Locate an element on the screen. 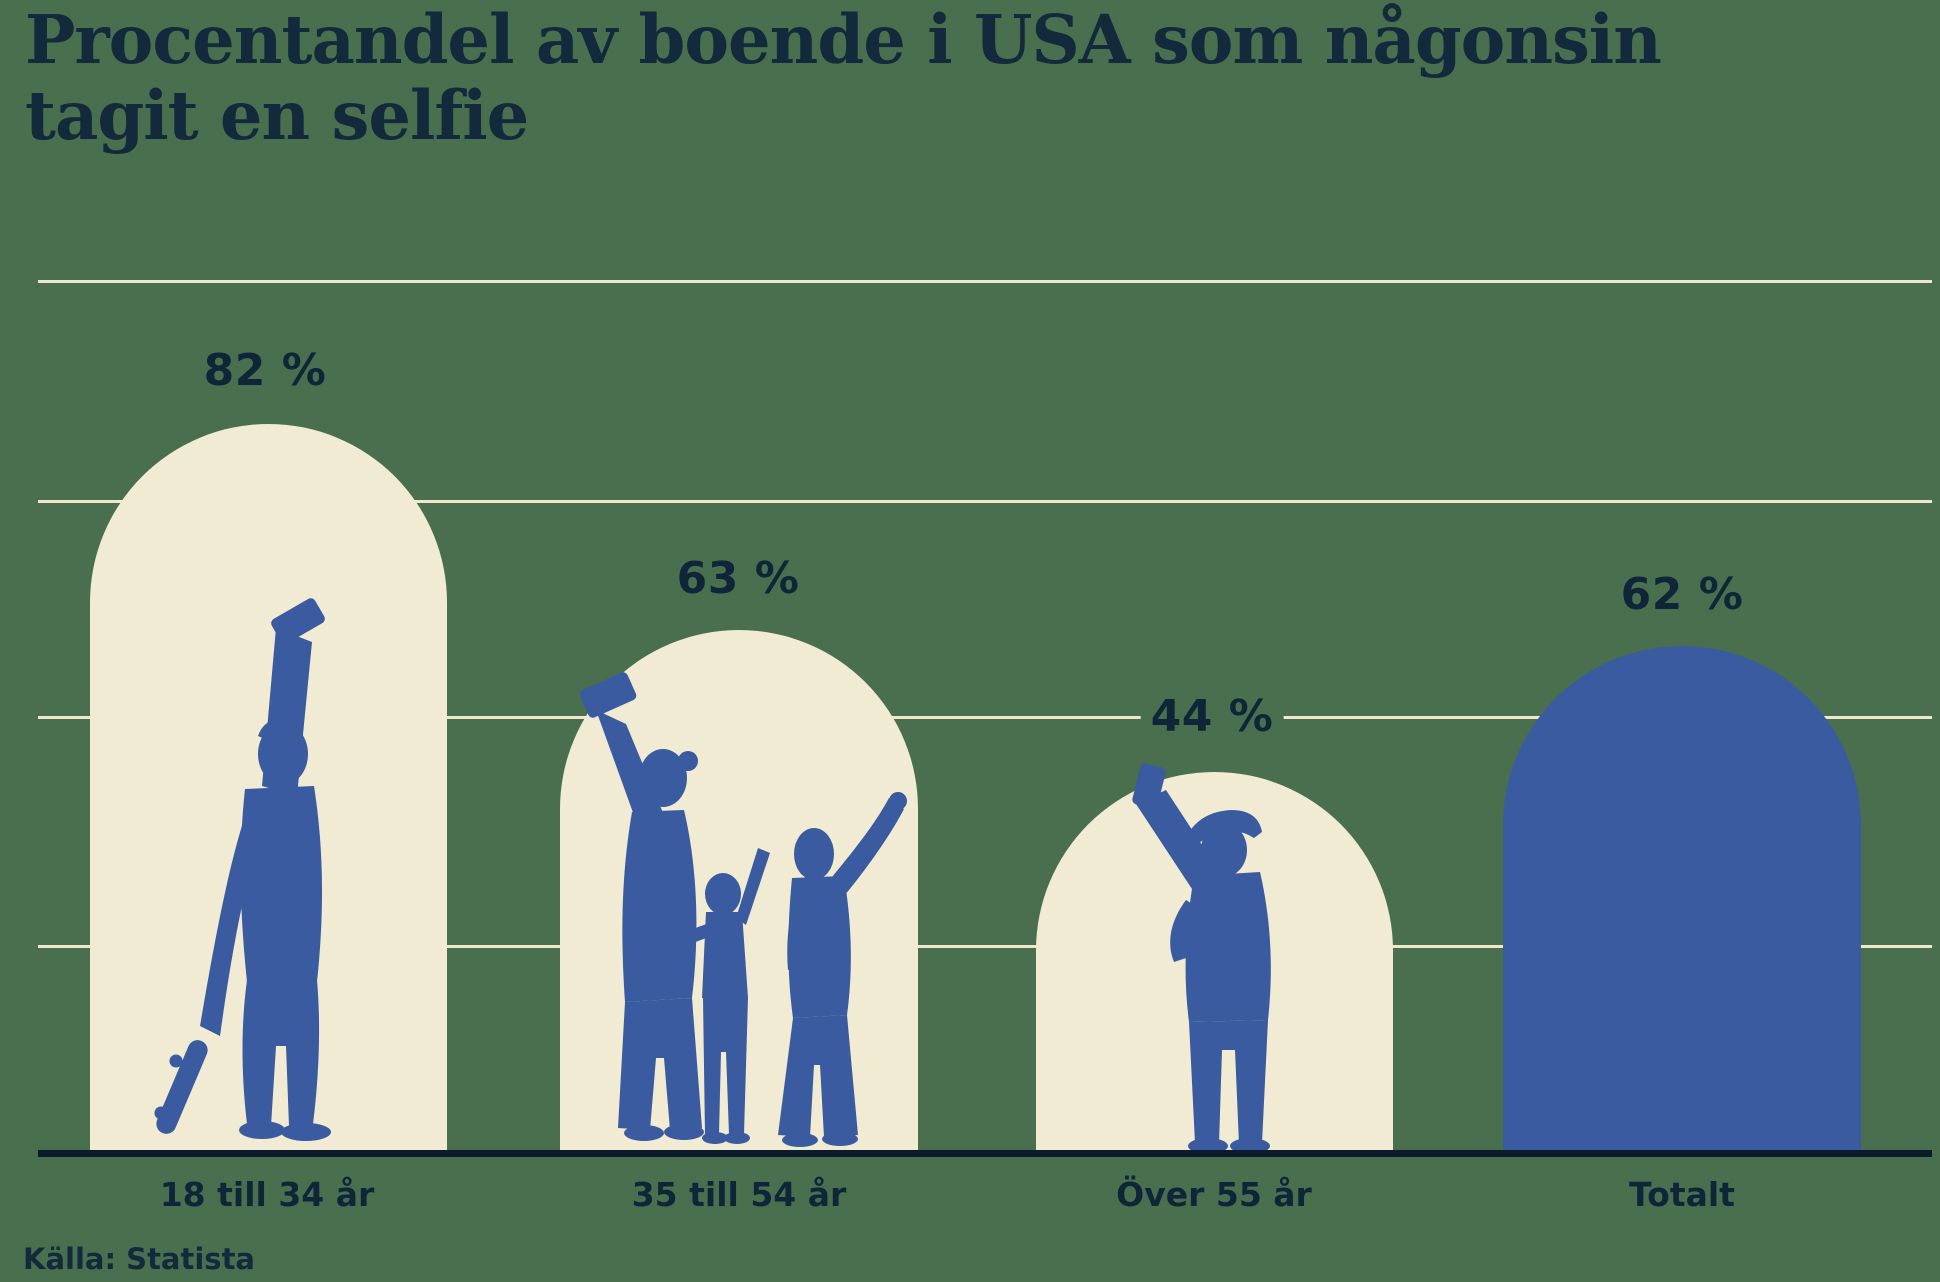  value-label-18-till-34: 82 % is located at coordinates (265, 370).